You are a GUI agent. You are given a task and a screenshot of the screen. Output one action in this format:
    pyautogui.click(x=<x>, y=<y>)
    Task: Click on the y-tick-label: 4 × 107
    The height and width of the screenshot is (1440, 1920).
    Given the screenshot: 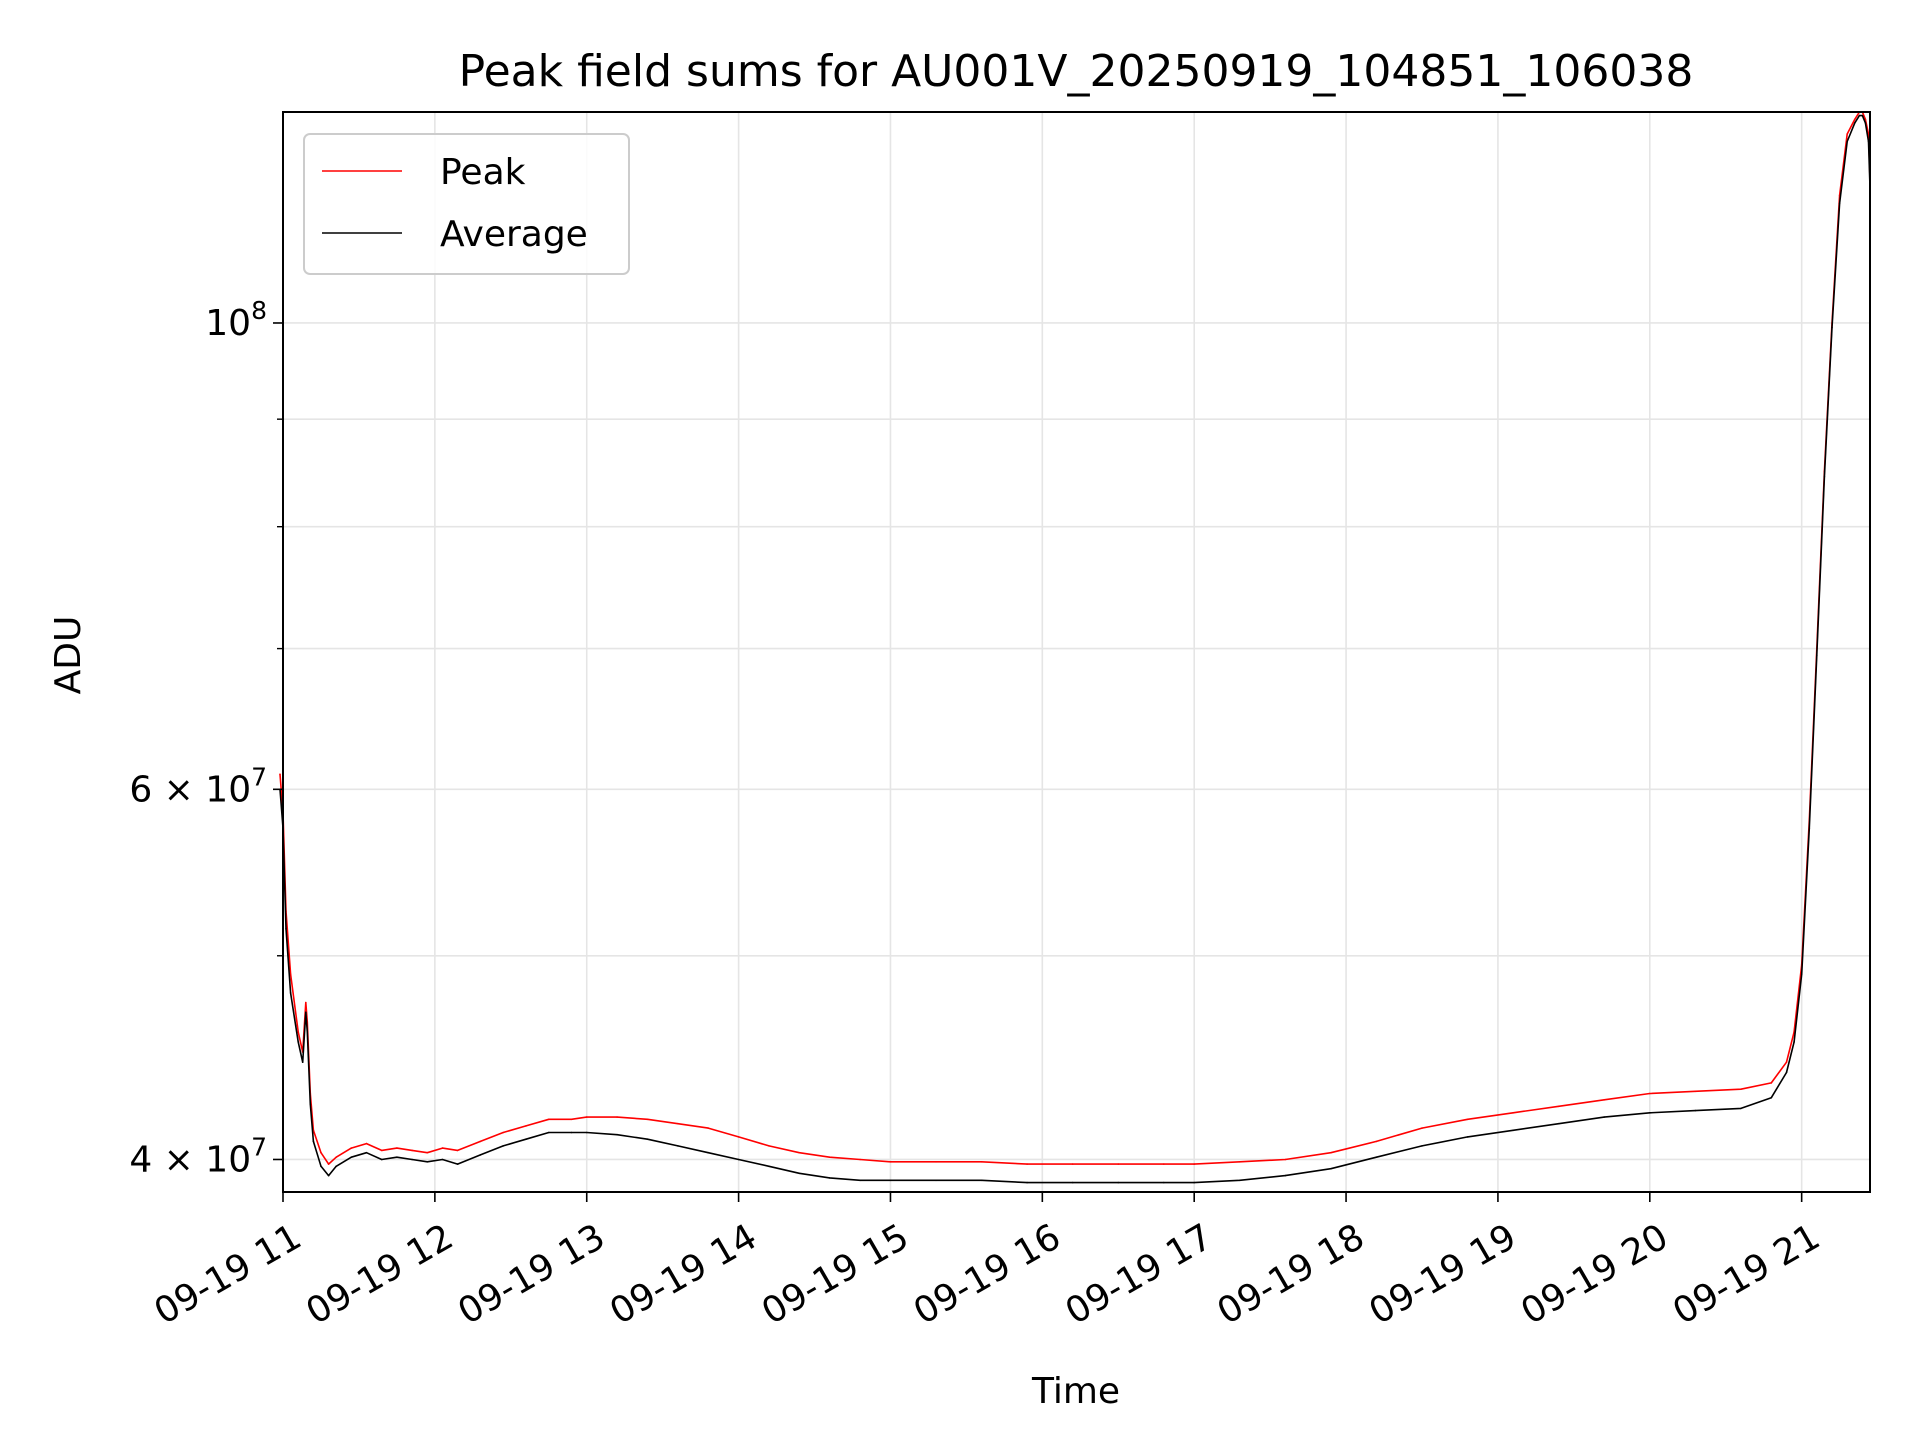 What is the action you would take?
    pyautogui.click(x=198, y=1156)
    